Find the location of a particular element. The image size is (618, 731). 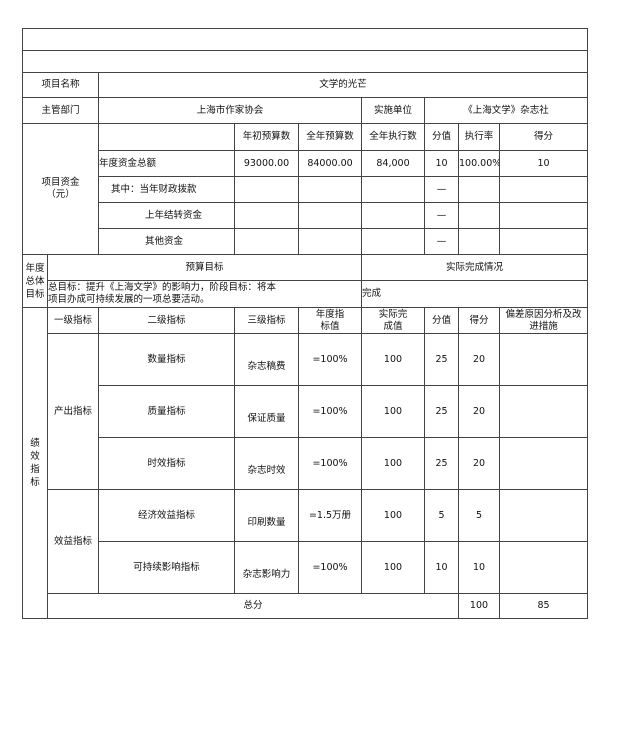

indicator-header: 实际完成值 is located at coordinates (393, 320).